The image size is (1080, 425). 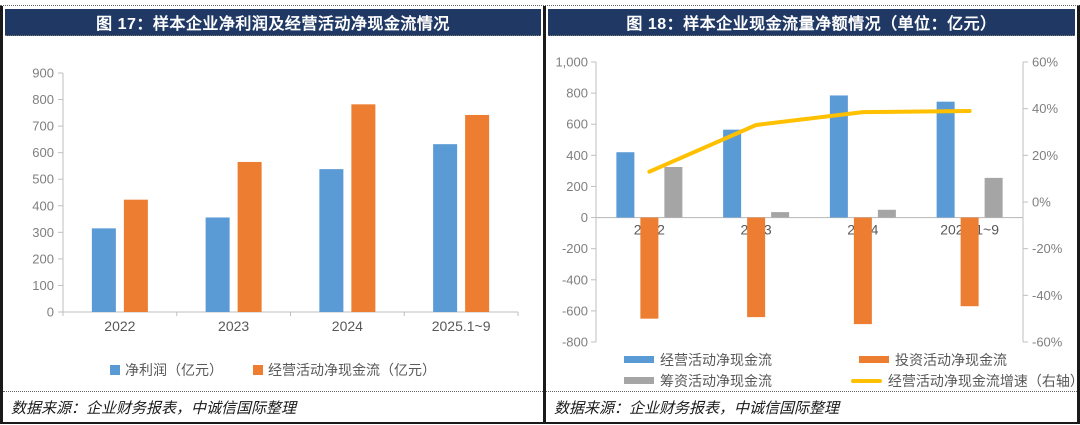 I want to click on y-tick-label: 400, so click(x=43, y=205).